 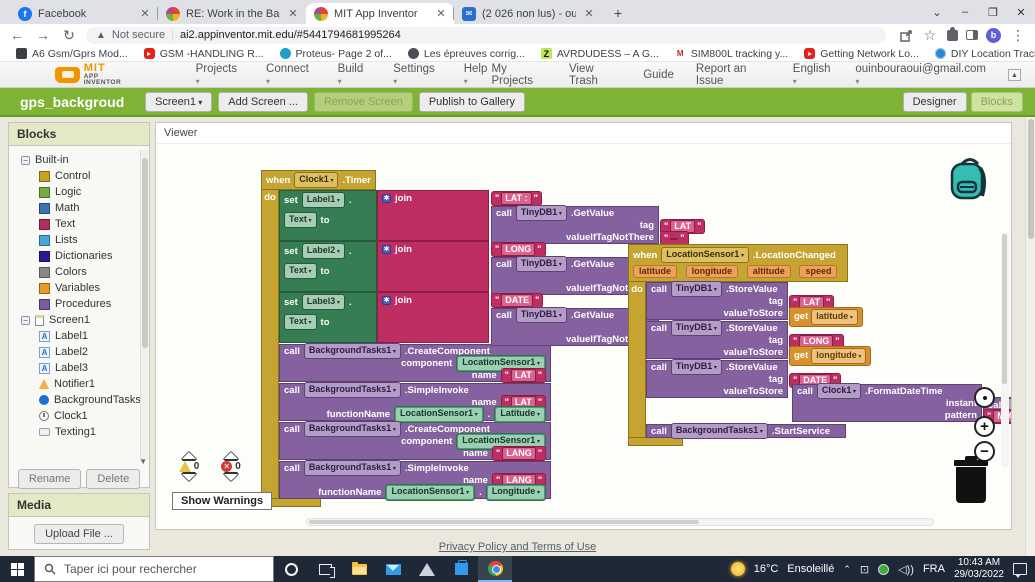 I want to click on publish-gallery-button: Publish to Gallery, so click(x=472, y=101).